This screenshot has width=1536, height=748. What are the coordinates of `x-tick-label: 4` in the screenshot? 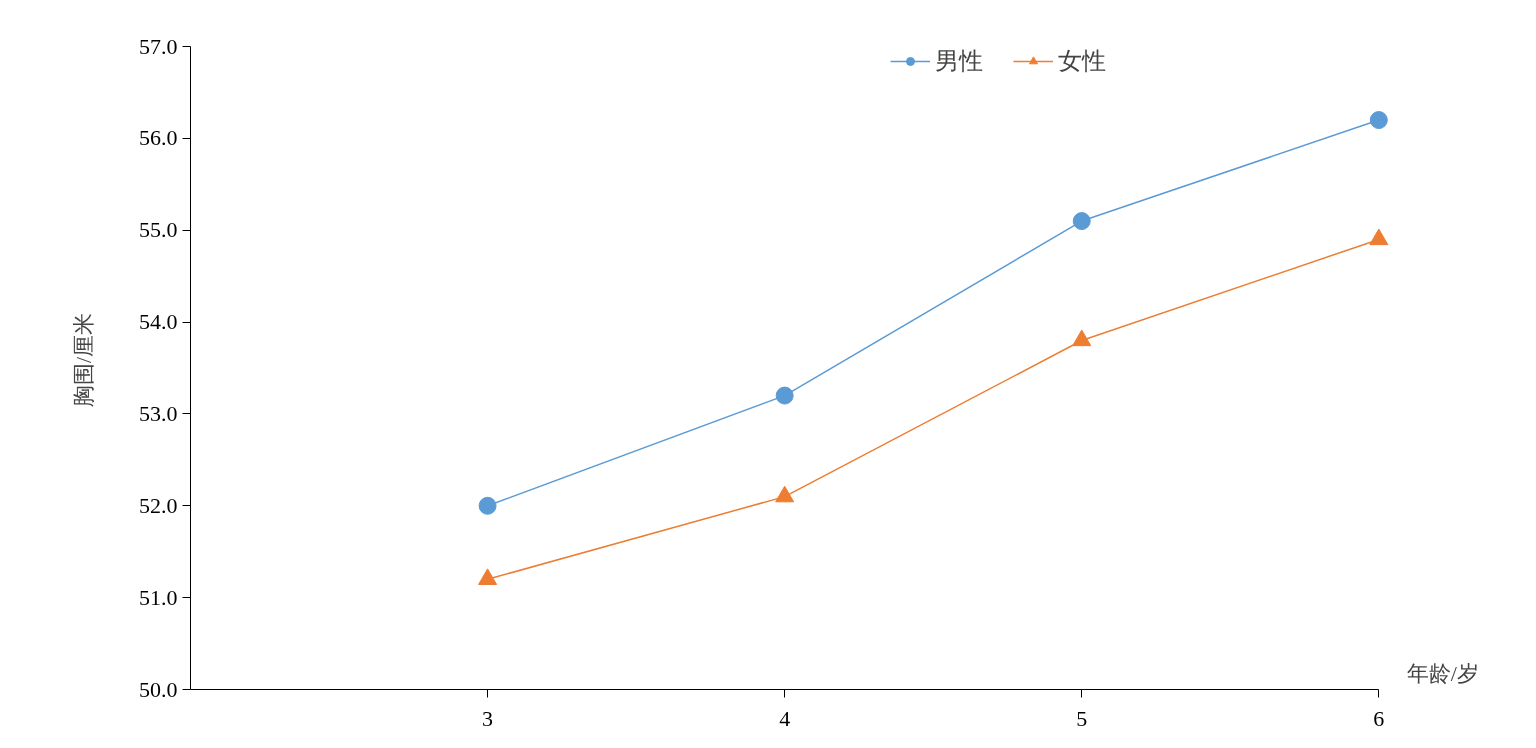 It's located at (785, 718).